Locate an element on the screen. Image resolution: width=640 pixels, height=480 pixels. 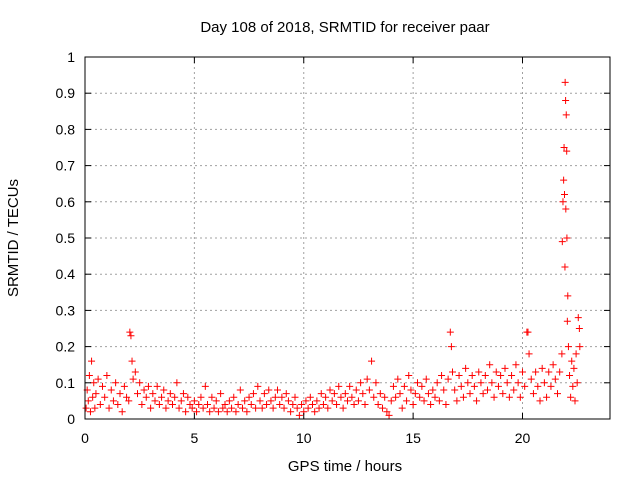
x-tick-label: 0 is located at coordinates (85, 438).